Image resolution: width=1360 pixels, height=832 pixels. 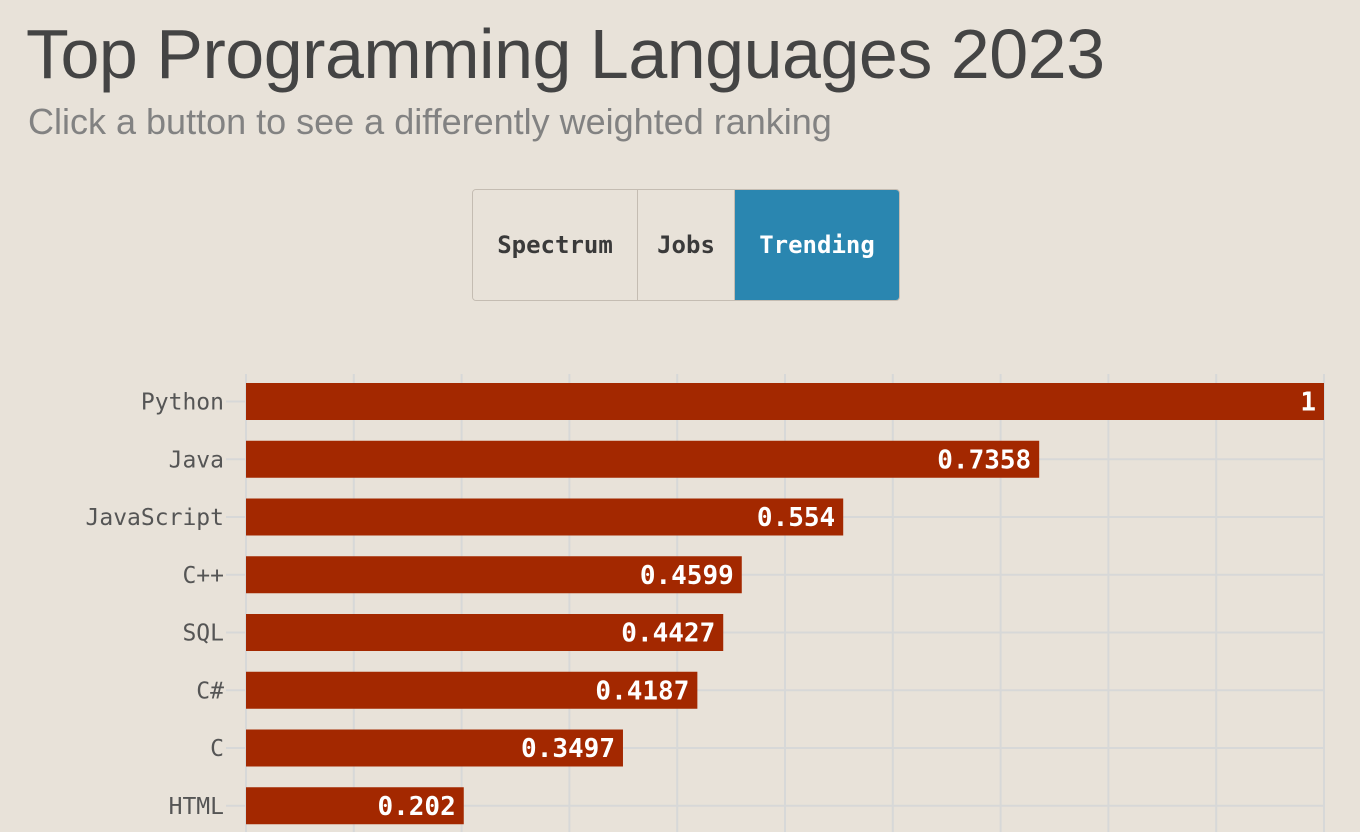 What do you see at coordinates (984, 460) in the screenshot?
I see `bar-value-label: 0.7358` at bounding box center [984, 460].